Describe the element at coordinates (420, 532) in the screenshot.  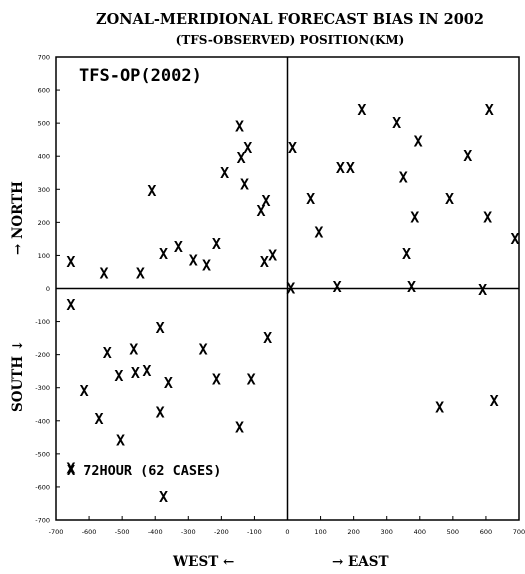
I see `x-tick-label: 400` at that location.